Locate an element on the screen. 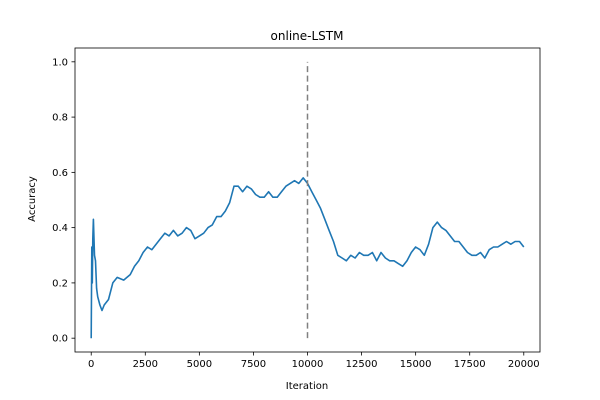 The image size is (600, 400). x-tick-label: 7500 is located at coordinates (253, 364).